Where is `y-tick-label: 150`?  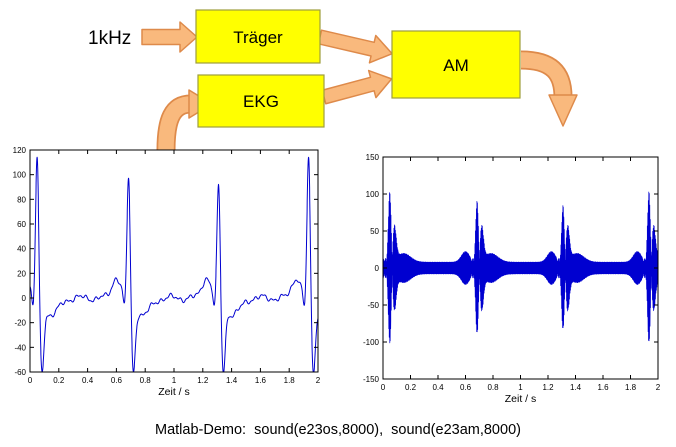 y-tick-label: 150 is located at coordinates (373, 157).